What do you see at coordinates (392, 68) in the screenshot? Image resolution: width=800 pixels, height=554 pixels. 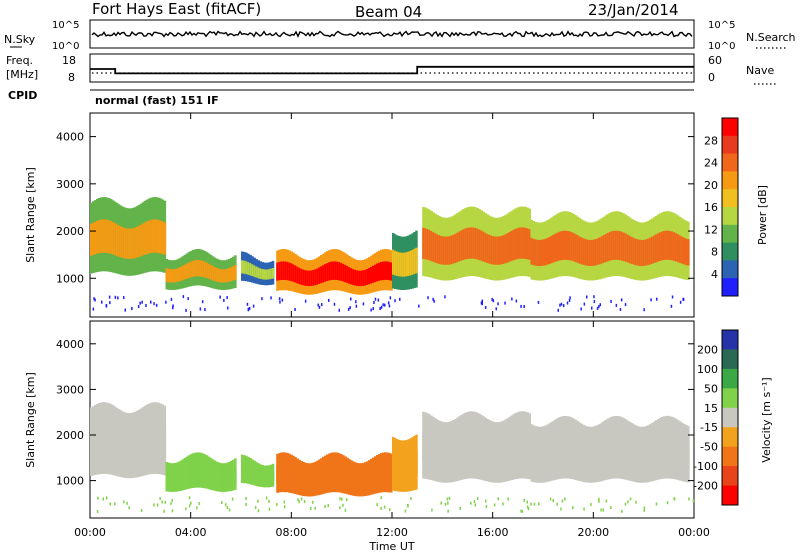 I see `freq-panel-frame` at bounding box center [392, 68].